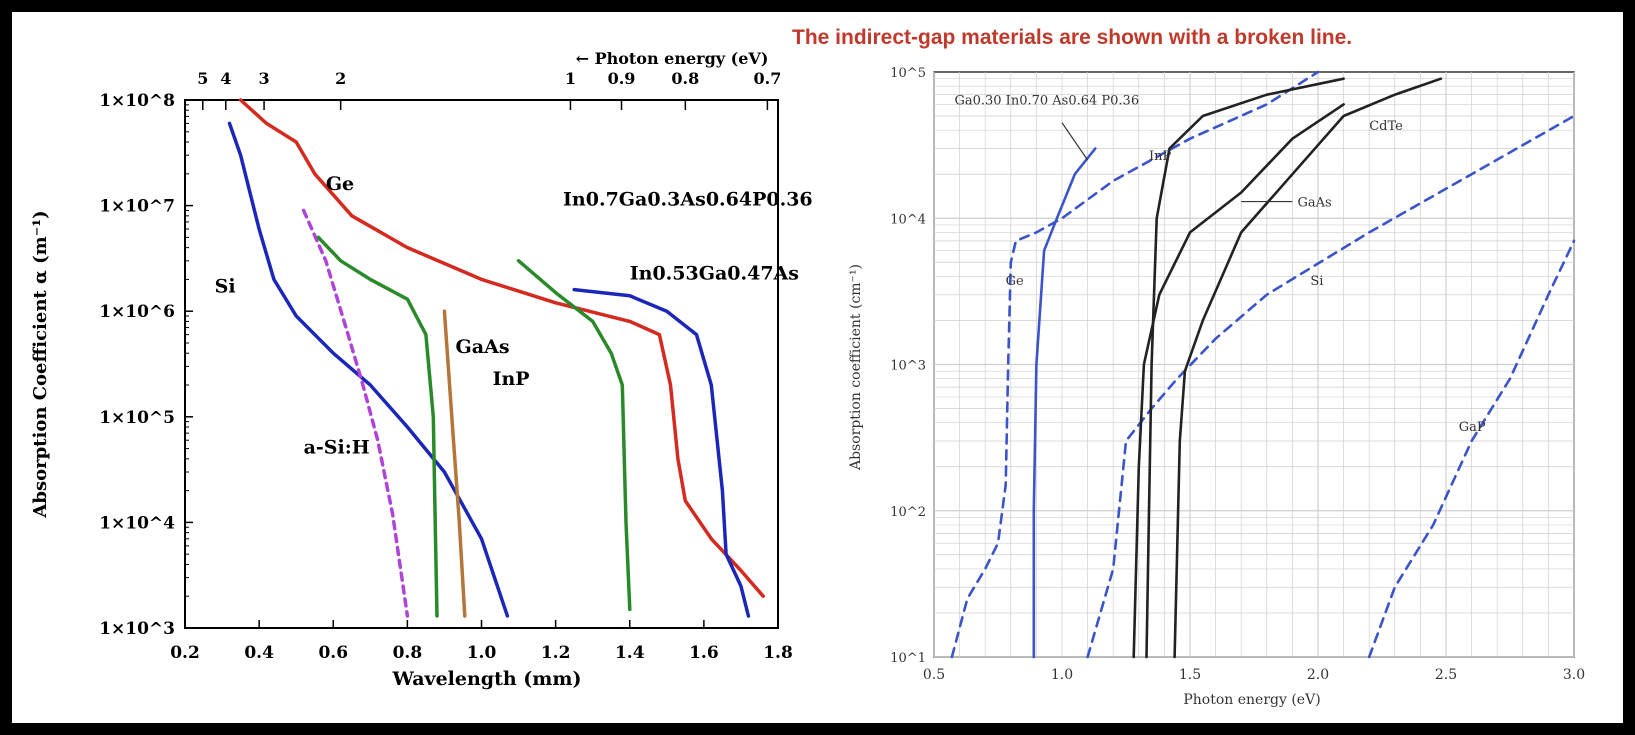 Image resolution: width=1635 pixels, height=735 pixels. Describe the element at coordinates (137, 101) in the screenshot. I see `left-y-tick-label: 1×10^8` at that location.